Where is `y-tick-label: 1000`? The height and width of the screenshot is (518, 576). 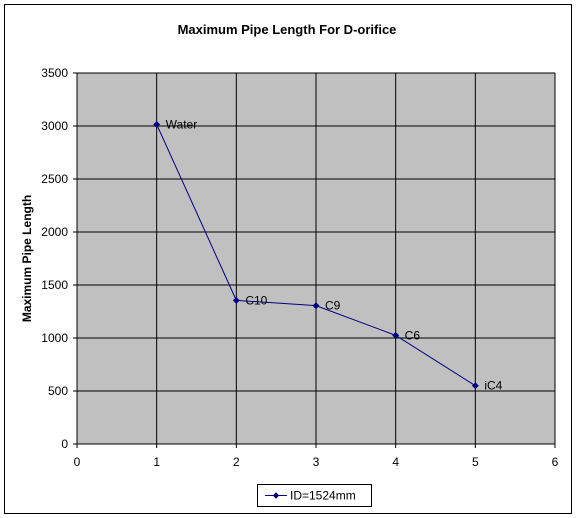 y-tick-label: 1000 is located at coordinates (54, 338).